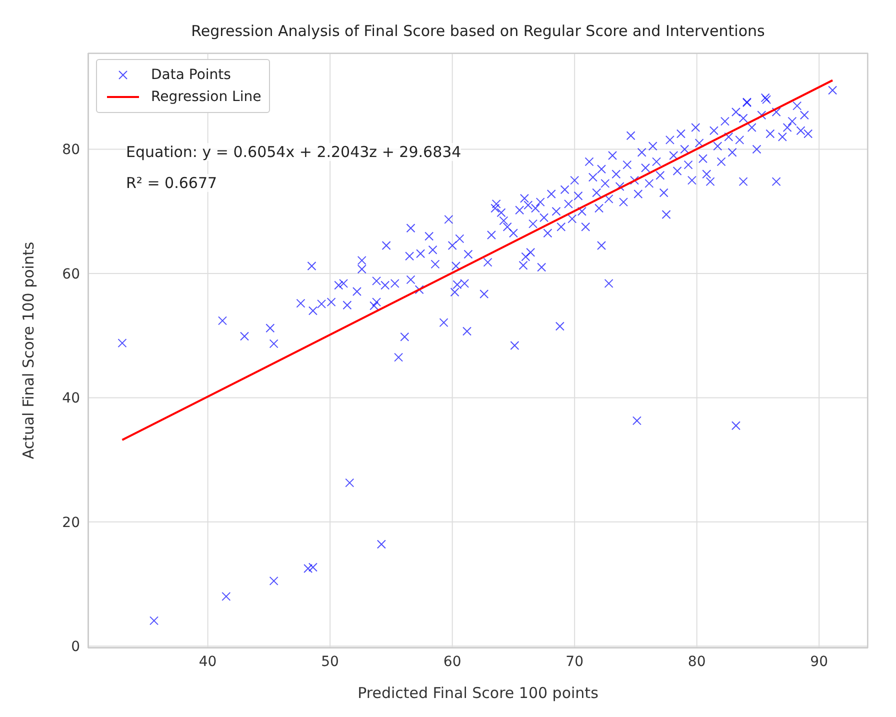 This screenshot has height=717, width=896. Describe the element at coordinates (206, 97) in the screenshot. I see `legend-label: Regression Line` at that location.